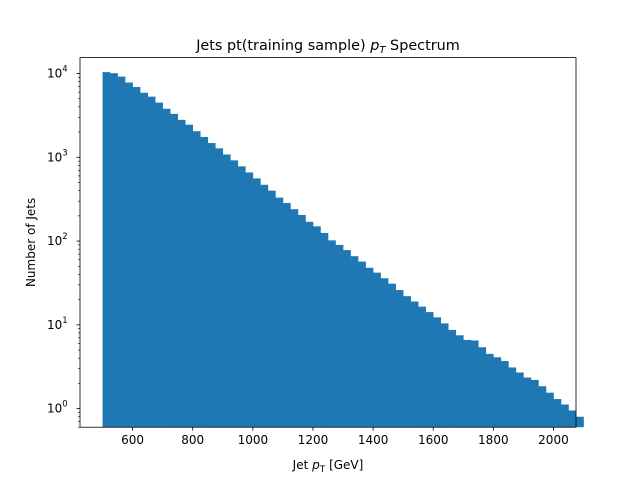 This screenshot has height=480, width=640. Describe the element at coordinates (57, 73) in the screenshot. I see `y-tick-label: 10⁴` at that location.